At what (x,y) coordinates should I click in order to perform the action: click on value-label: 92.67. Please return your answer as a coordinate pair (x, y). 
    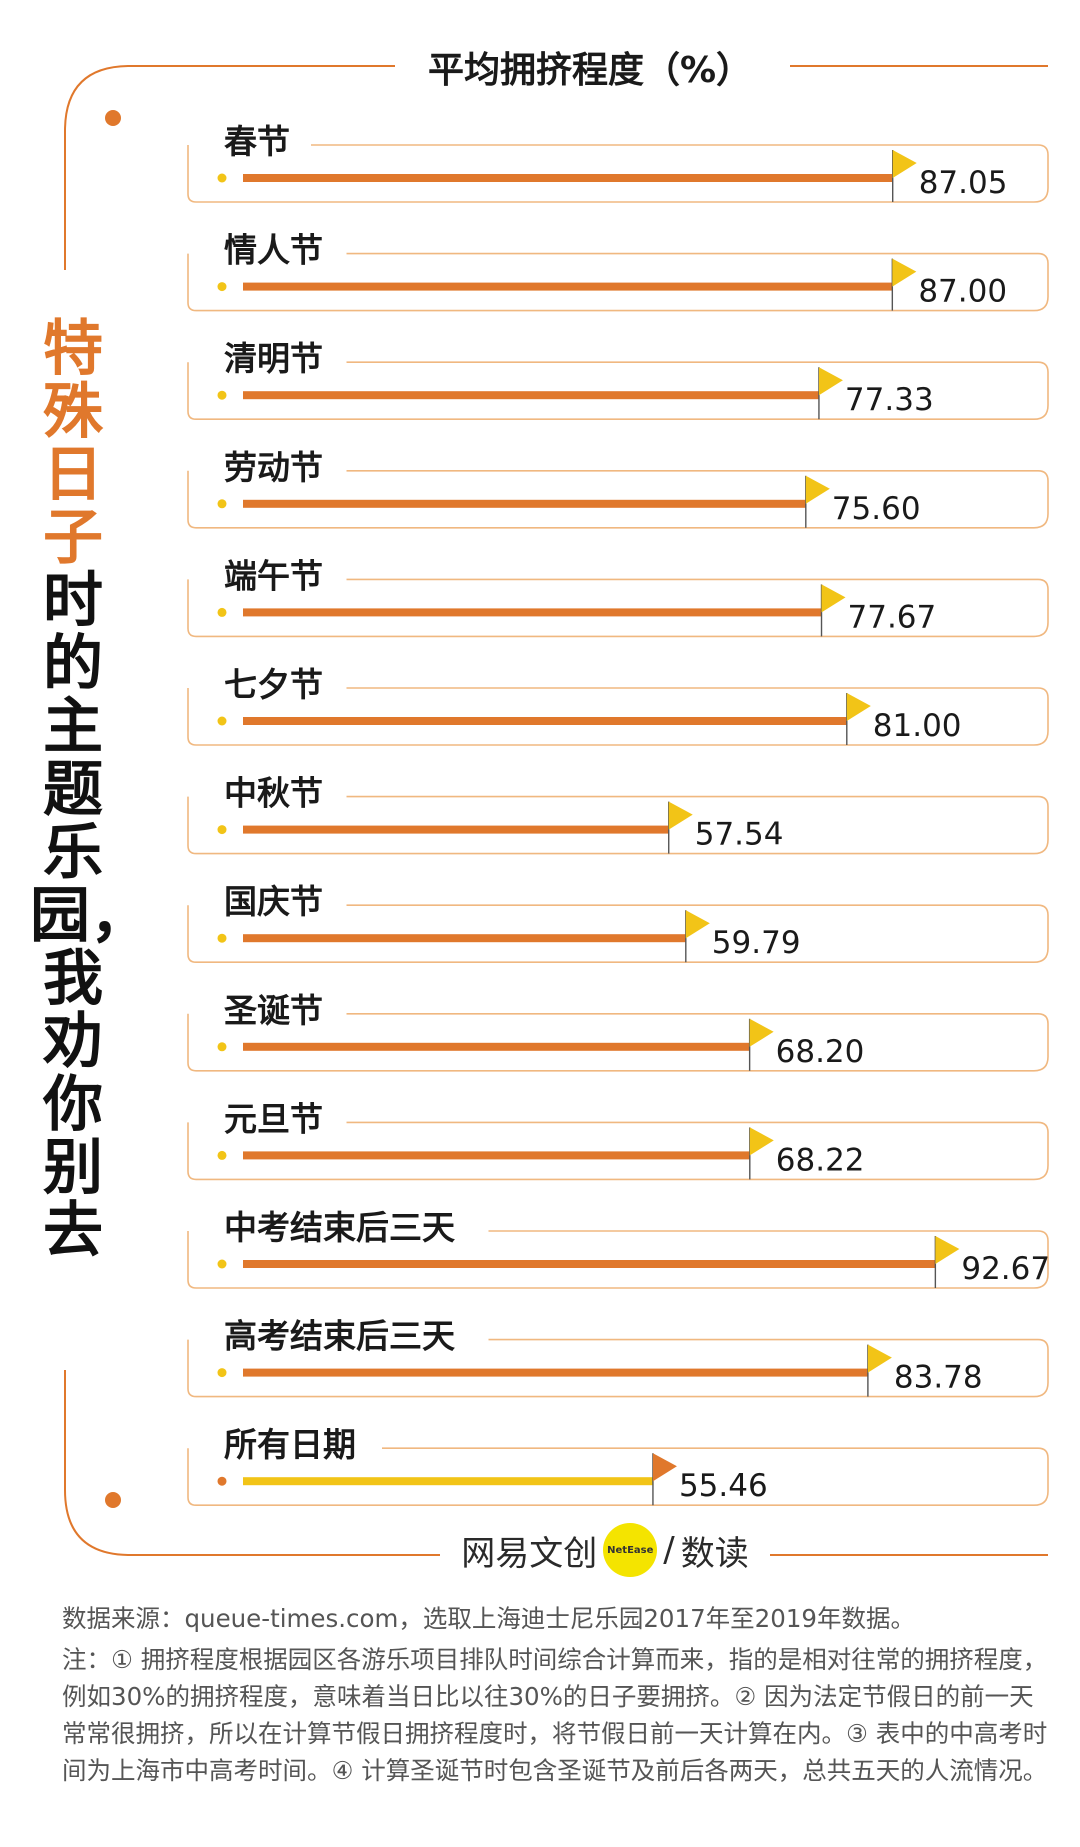
    Looking at the image, I should click on (1005, 1269).